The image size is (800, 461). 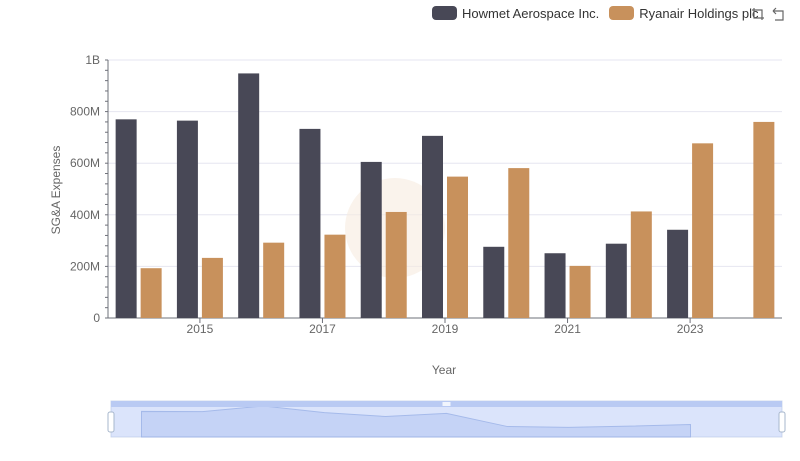 I want to click on bar-ryanair-2019, so click(x=457, y=247).